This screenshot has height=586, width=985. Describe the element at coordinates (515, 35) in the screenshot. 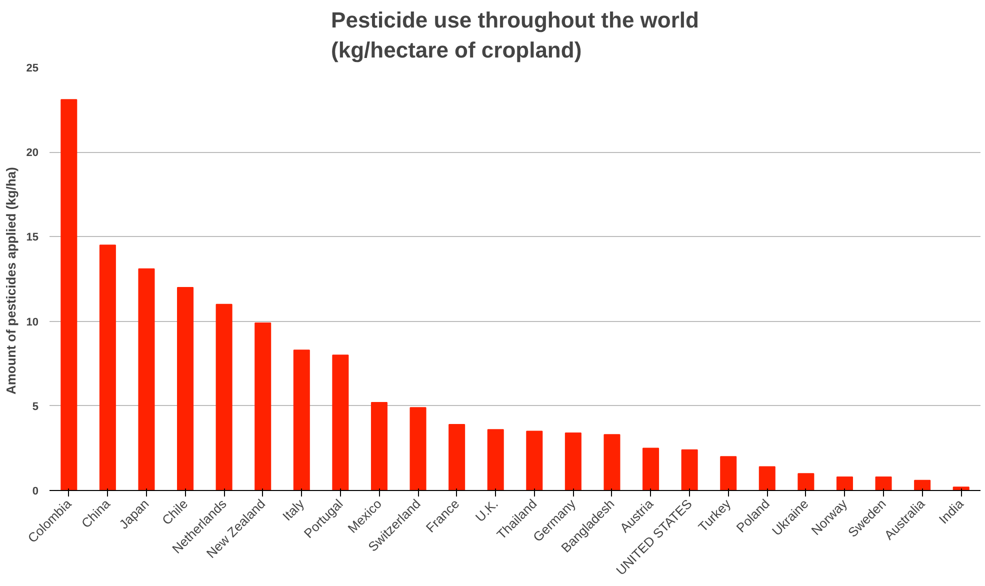

I see `chart-title: Pesticide use throughout the world (kg/hectare of cropland)` at that location.